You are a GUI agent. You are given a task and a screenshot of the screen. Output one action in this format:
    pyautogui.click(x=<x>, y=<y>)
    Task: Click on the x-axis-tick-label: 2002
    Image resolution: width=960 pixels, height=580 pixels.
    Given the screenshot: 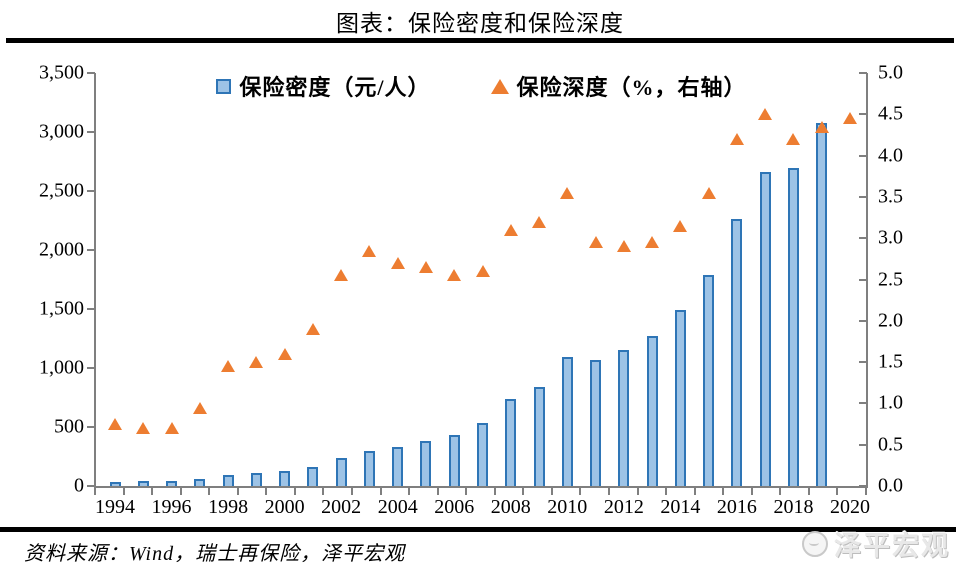 What is the action you would take?
    pyautogui.click(x=341, y=507)
    